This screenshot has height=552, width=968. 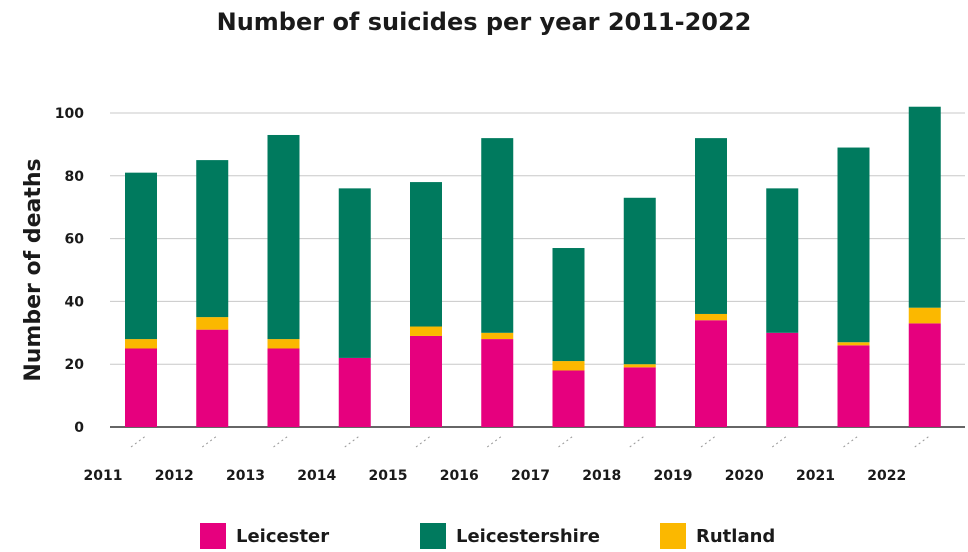 I want to click on bar-leicester-2017, so click(x=568, y=398).